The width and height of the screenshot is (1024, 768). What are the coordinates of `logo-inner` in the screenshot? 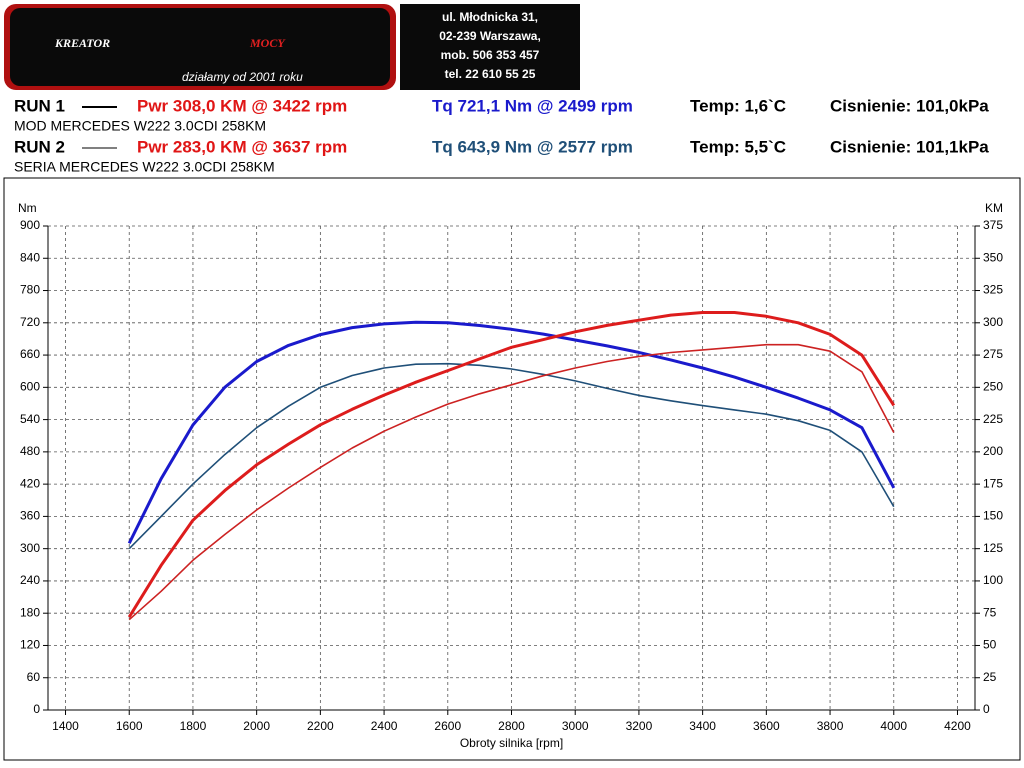 It's located at (200, 47).